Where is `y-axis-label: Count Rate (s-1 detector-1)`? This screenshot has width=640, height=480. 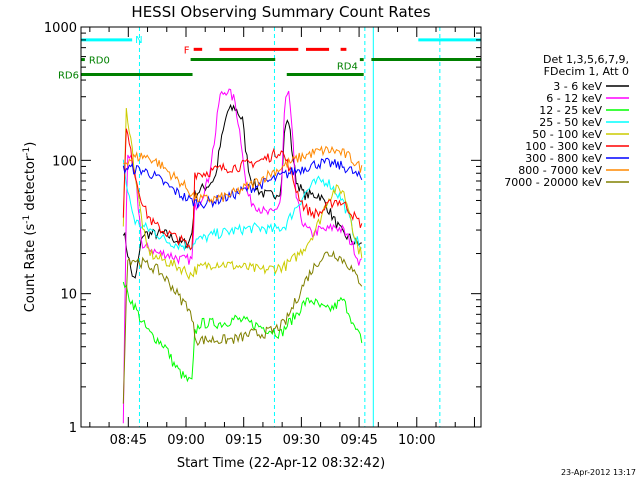 y-axis-label: Count Rate (s-1 detector-1) is located at coordinates (30, 227).